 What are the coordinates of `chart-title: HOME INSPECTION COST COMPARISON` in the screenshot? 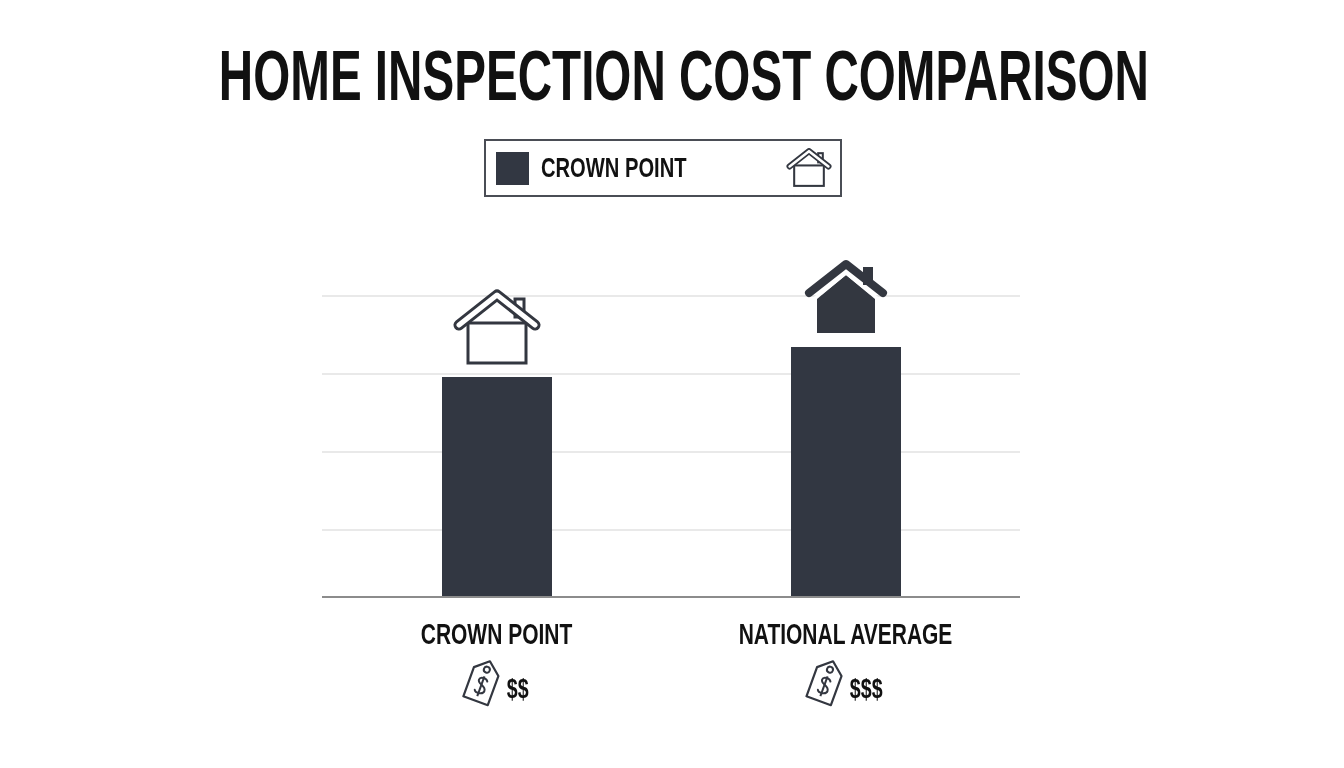 It's located at (683, 76).